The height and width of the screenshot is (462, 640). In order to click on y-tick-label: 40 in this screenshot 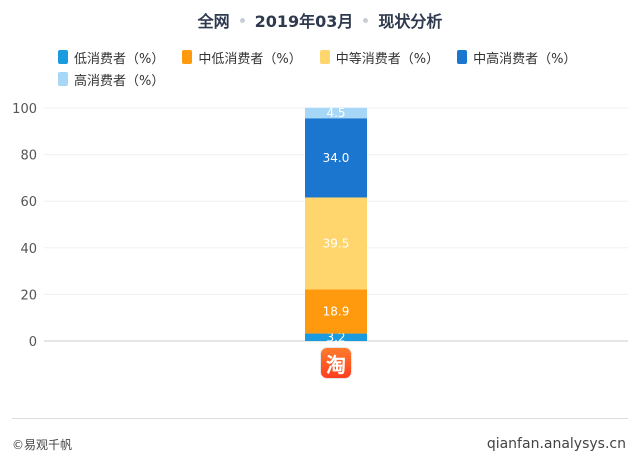, I will do `click(28, 249)`.